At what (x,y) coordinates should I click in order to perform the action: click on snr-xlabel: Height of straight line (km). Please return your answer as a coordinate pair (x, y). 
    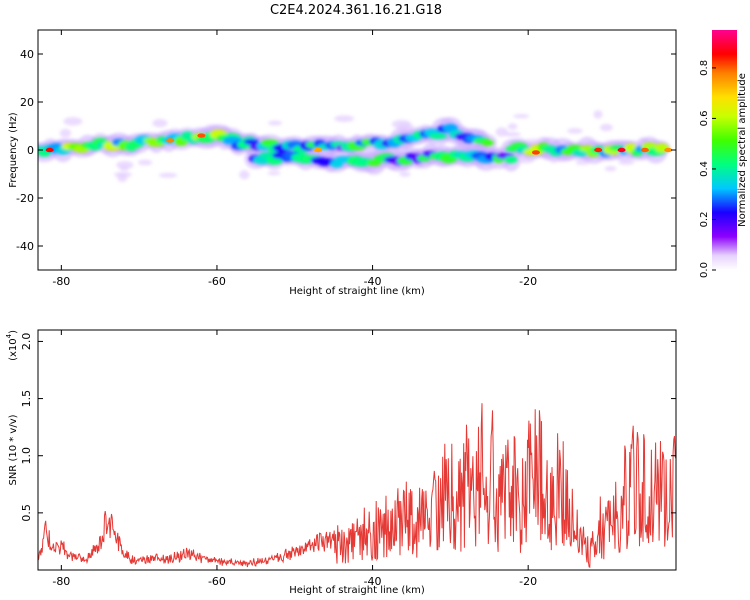
    Looking at the image, I should click on (357, 590).